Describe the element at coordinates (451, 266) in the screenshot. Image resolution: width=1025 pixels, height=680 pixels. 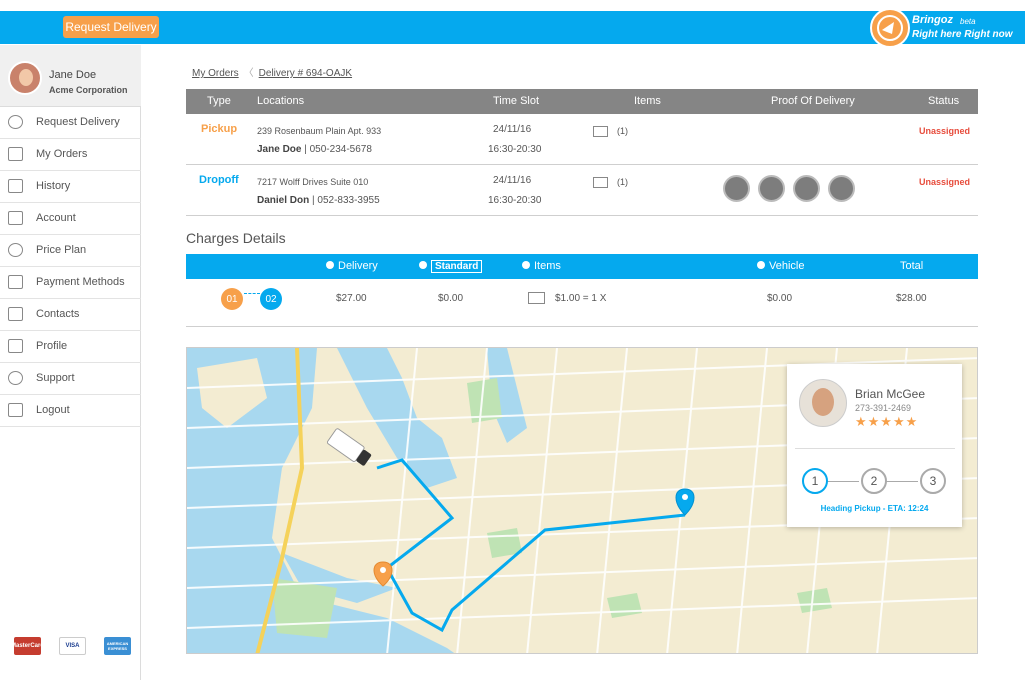
I see `charges-col-standard: Standard` at that location.